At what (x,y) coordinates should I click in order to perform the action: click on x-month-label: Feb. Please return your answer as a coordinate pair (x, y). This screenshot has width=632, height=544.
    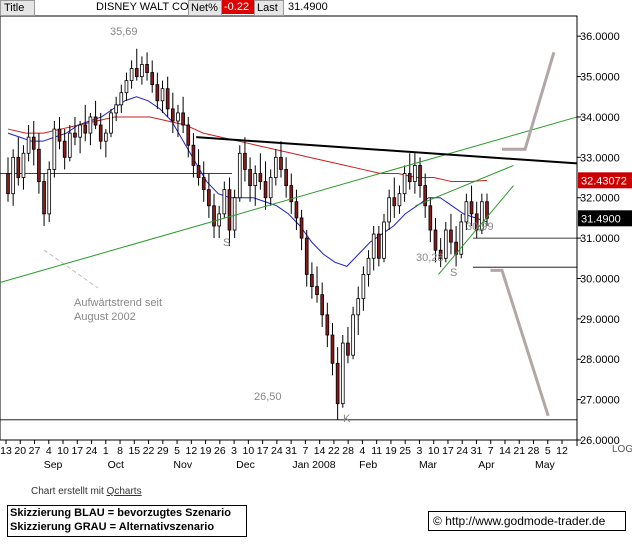
    Looking at the image, I should click on (368, 465).